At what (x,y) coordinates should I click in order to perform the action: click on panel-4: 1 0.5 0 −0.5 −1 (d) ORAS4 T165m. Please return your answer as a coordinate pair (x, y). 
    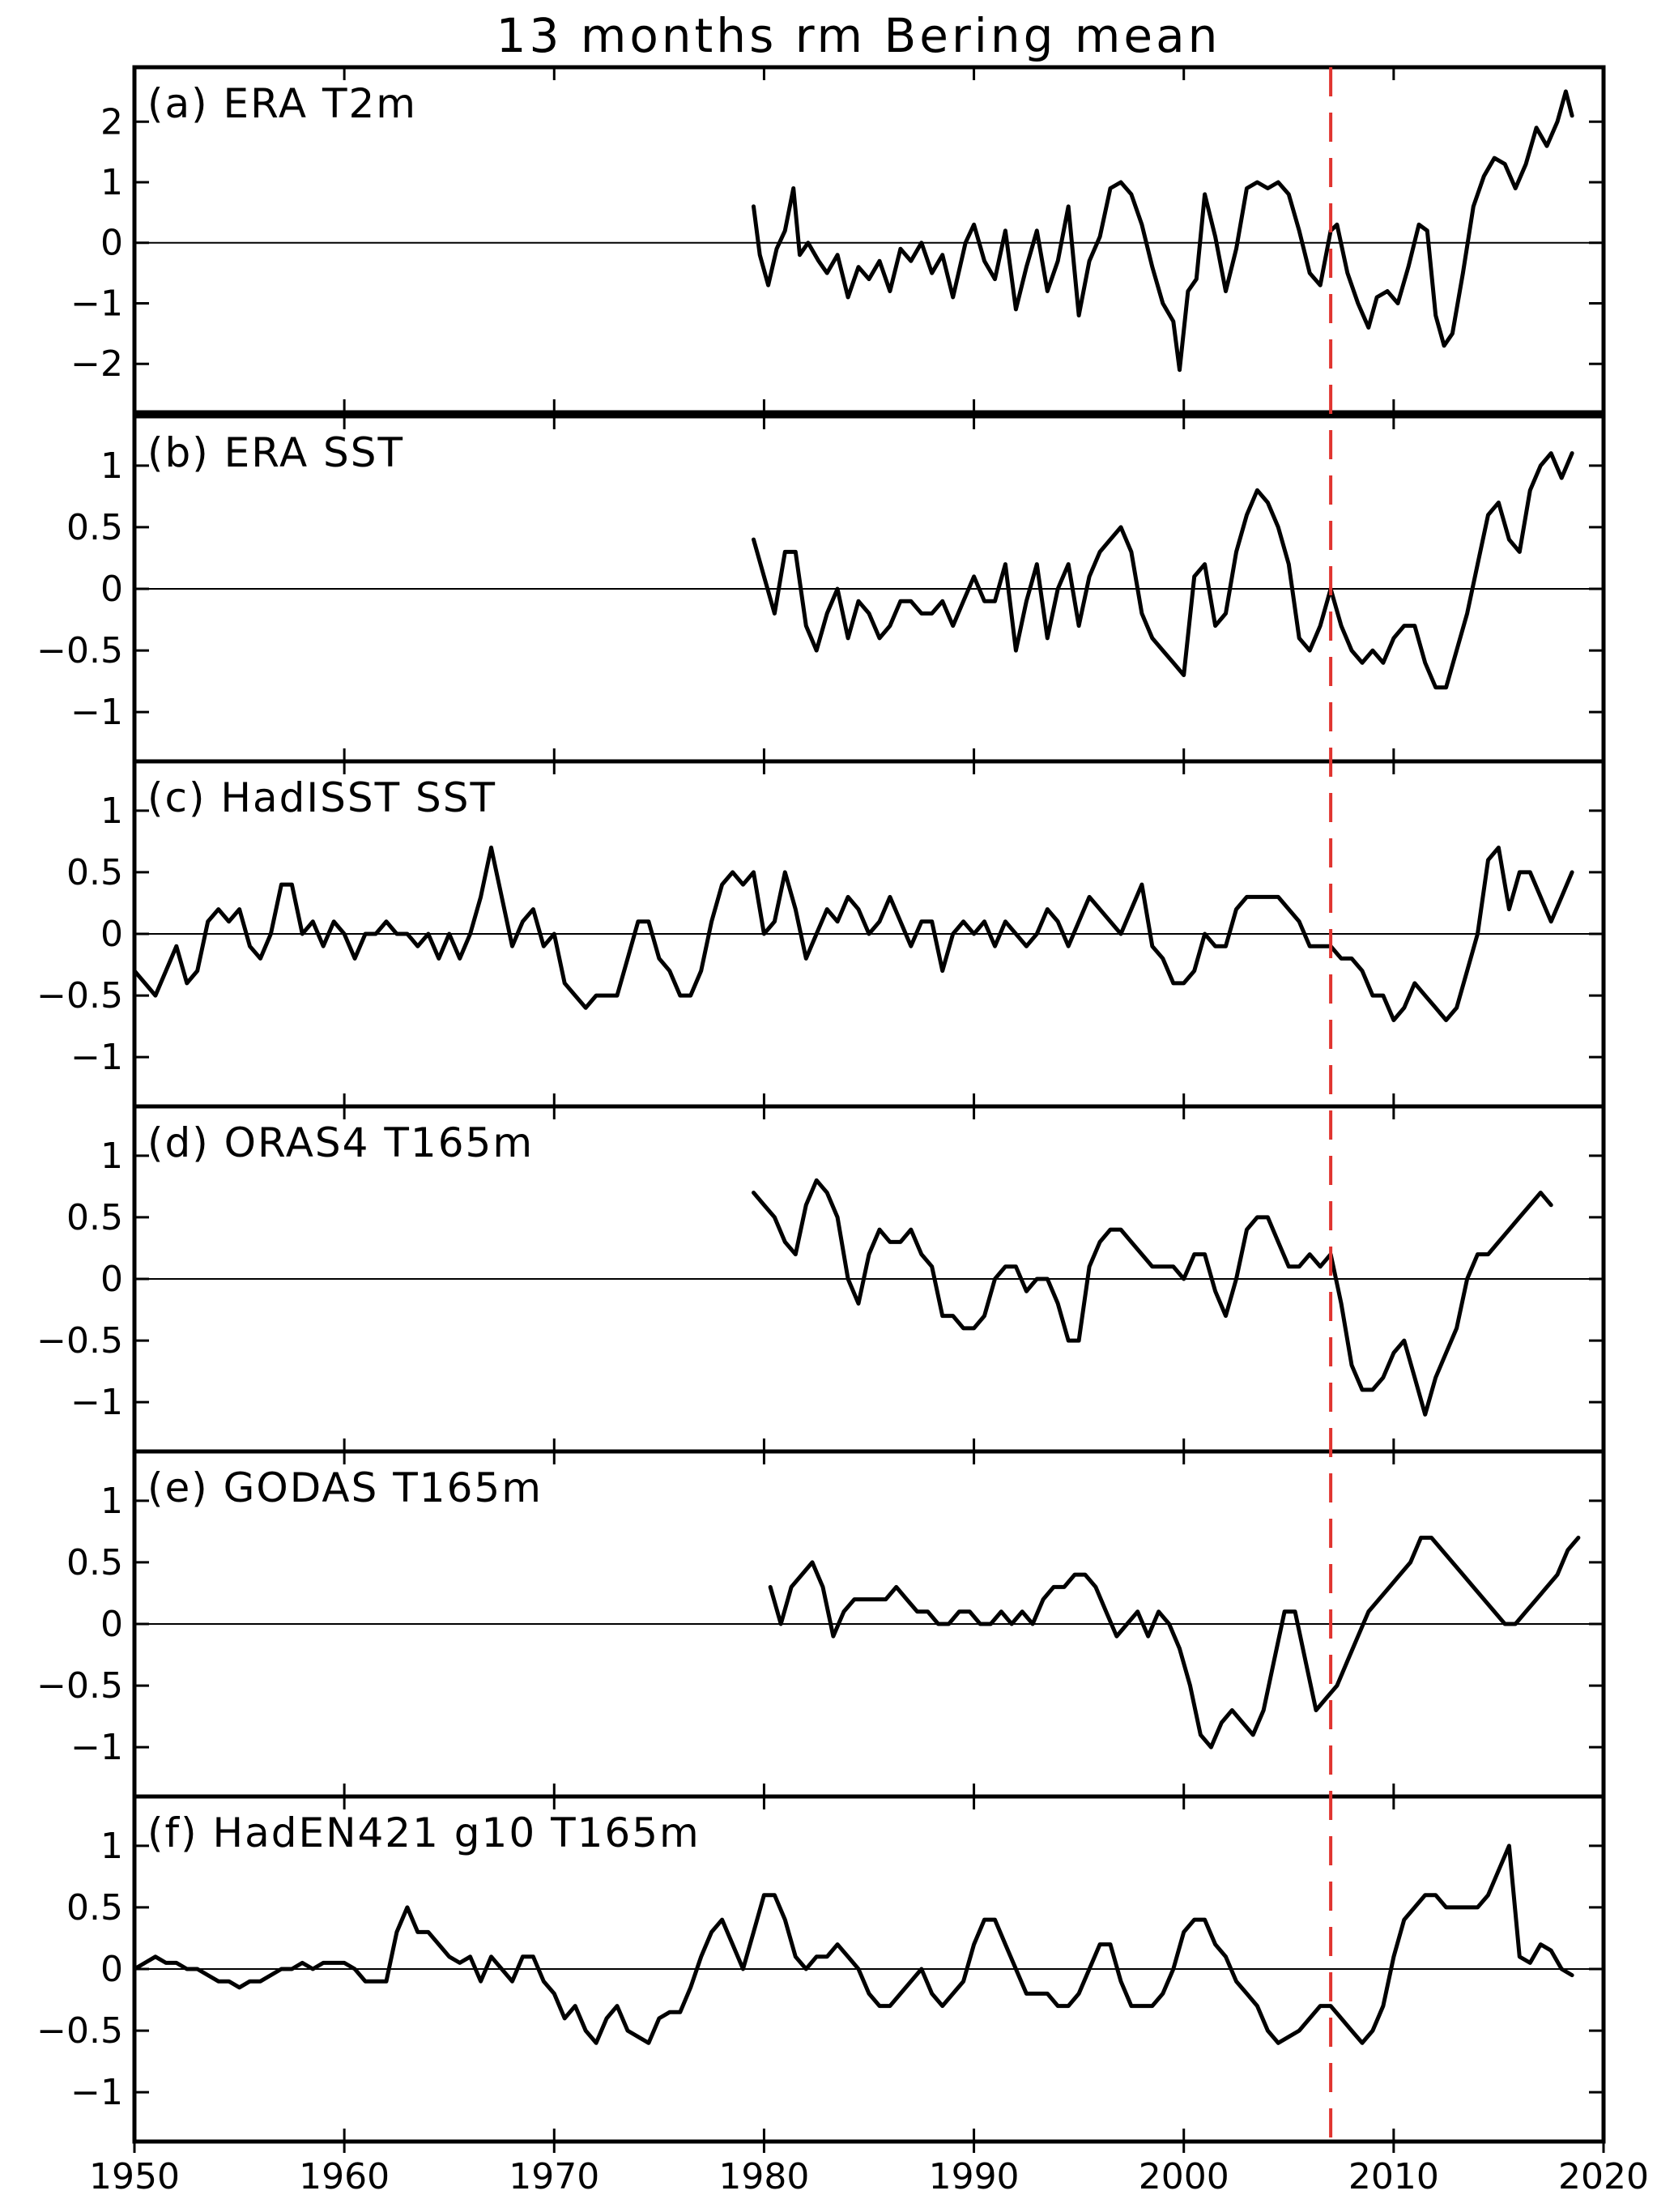
    Looking at the image, I should click on (821, 1279).